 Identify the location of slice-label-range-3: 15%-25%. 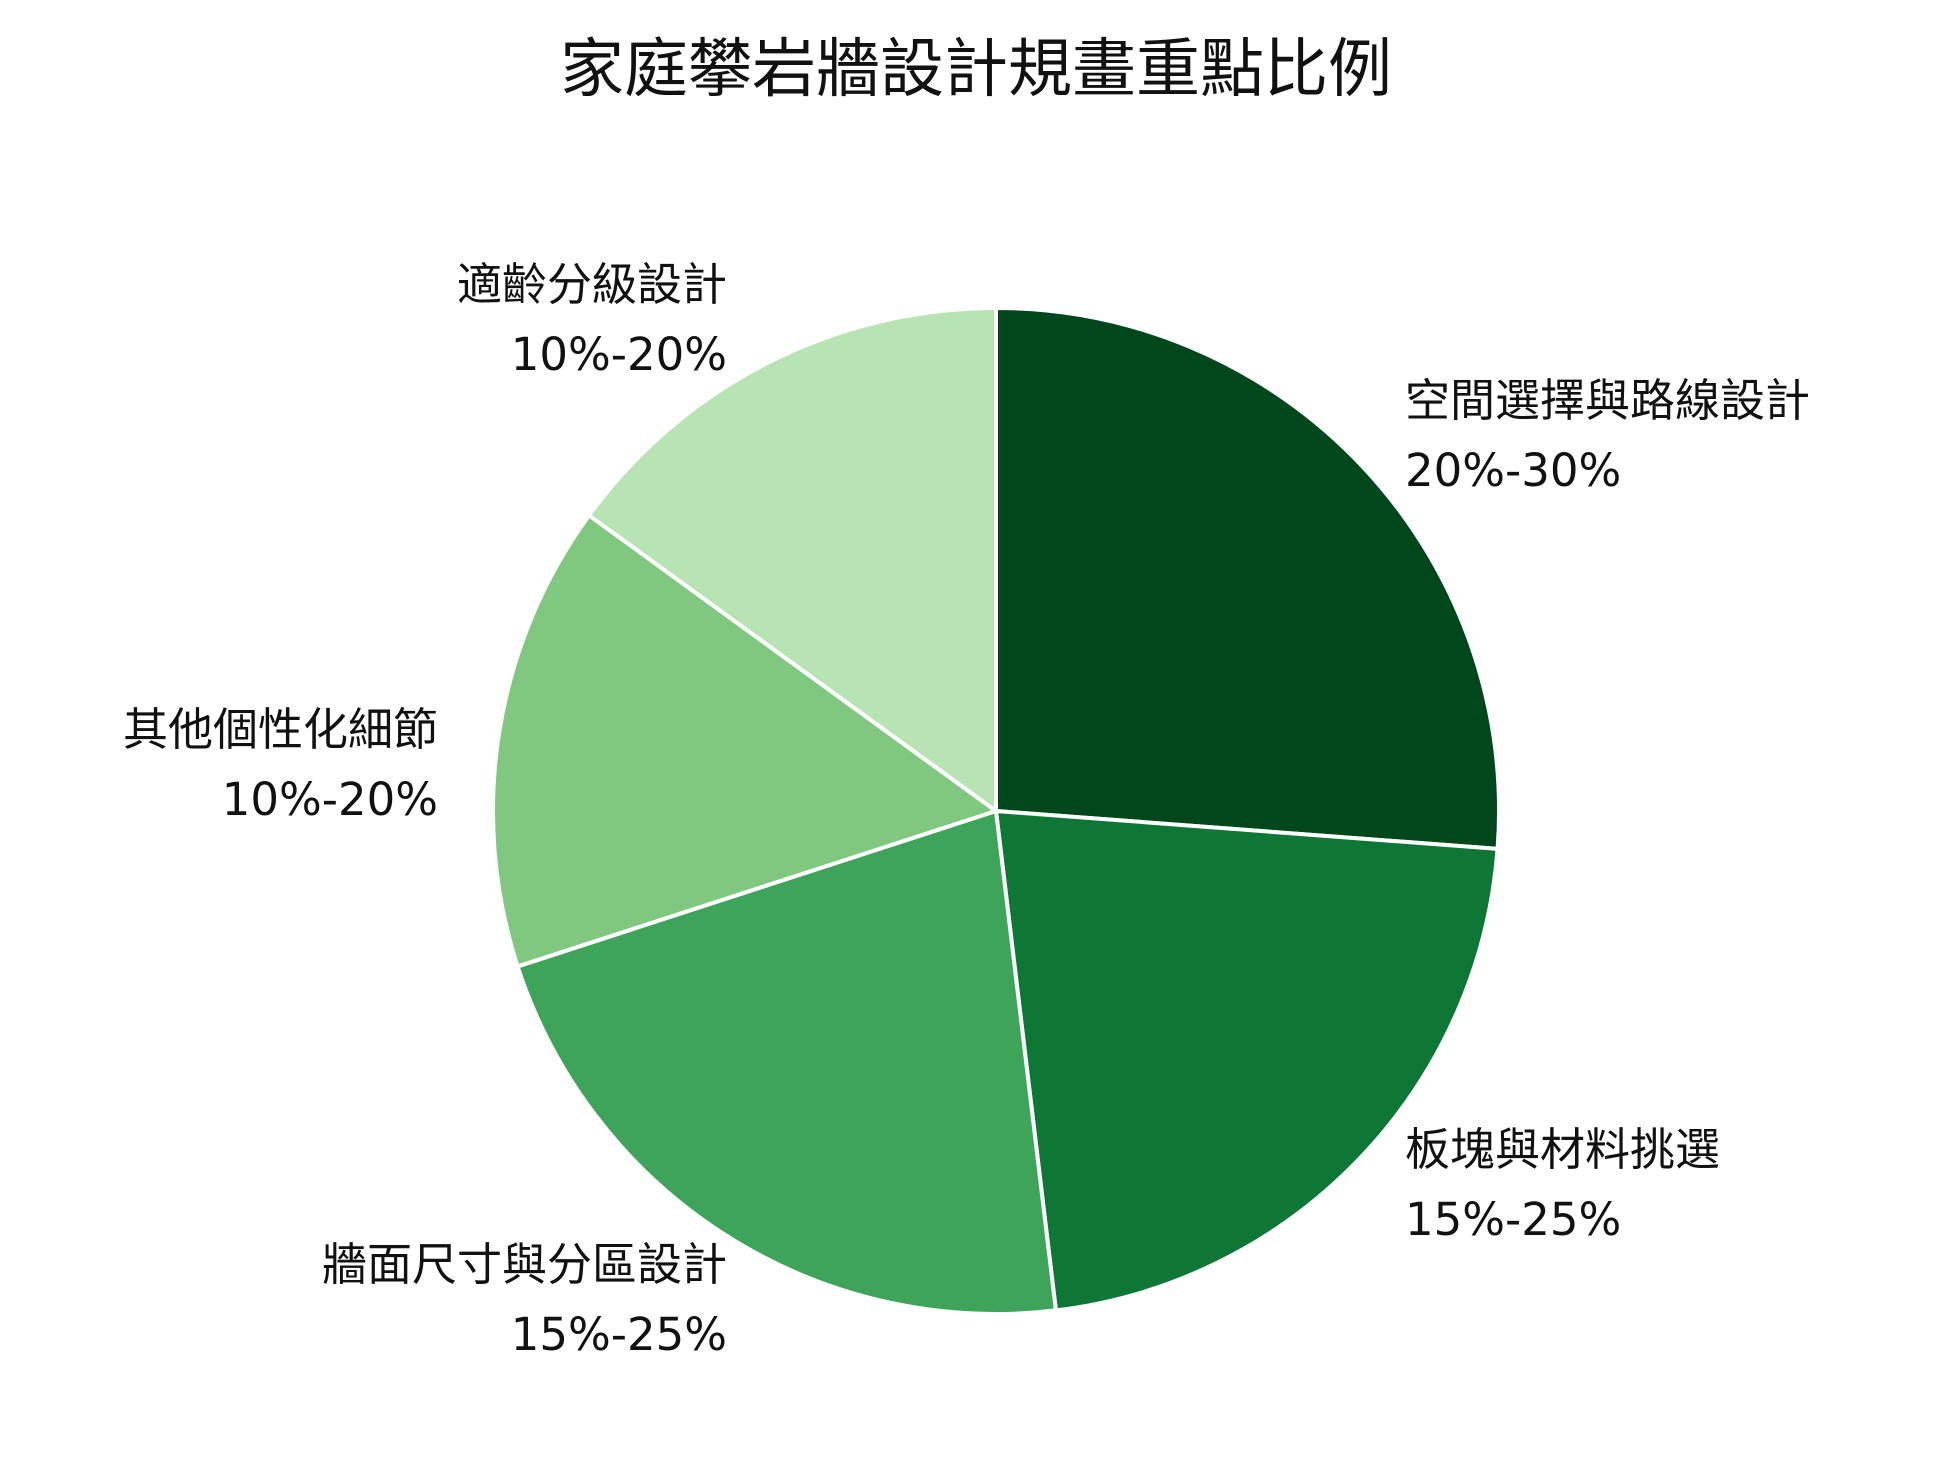
(619, 1334).